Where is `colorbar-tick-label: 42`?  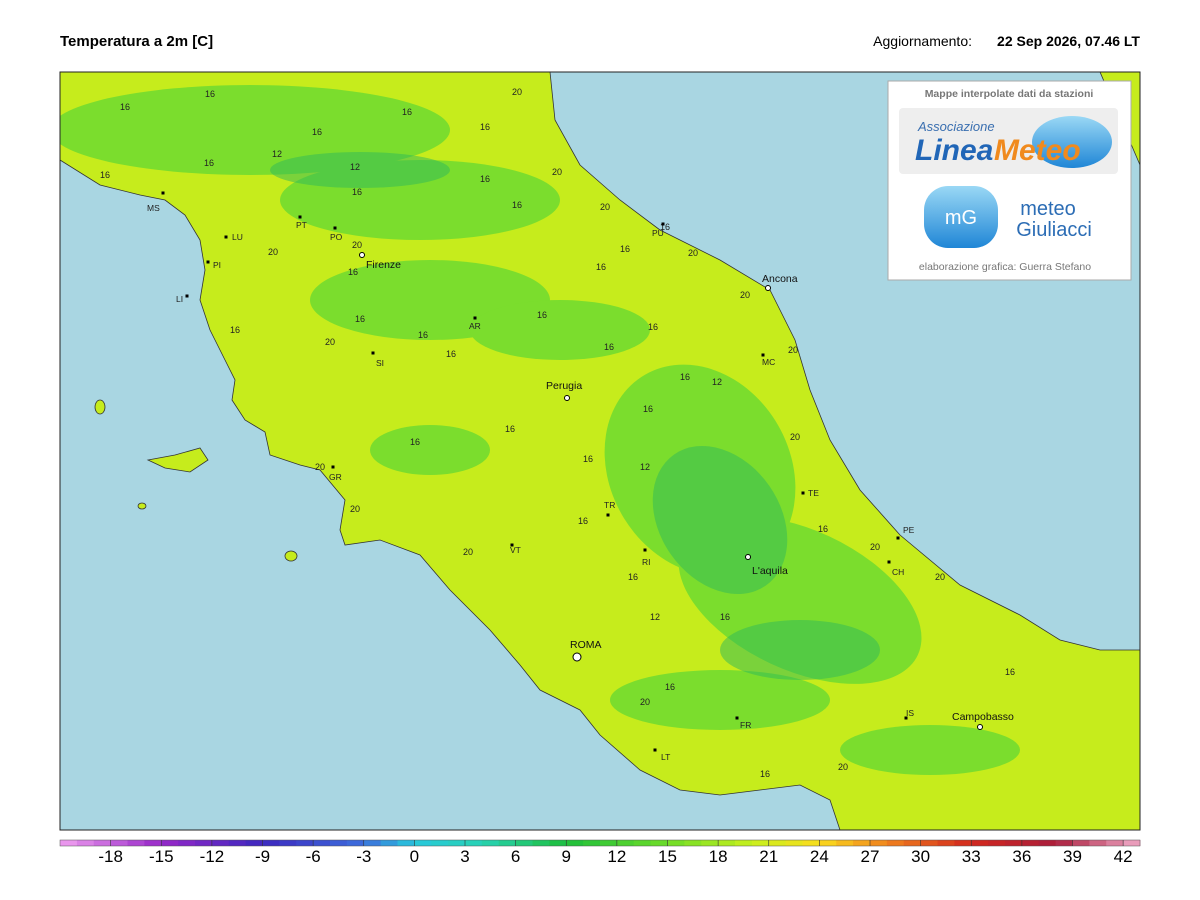 colorbar-tick-label: 42 is located at coordinates (1123, 856).